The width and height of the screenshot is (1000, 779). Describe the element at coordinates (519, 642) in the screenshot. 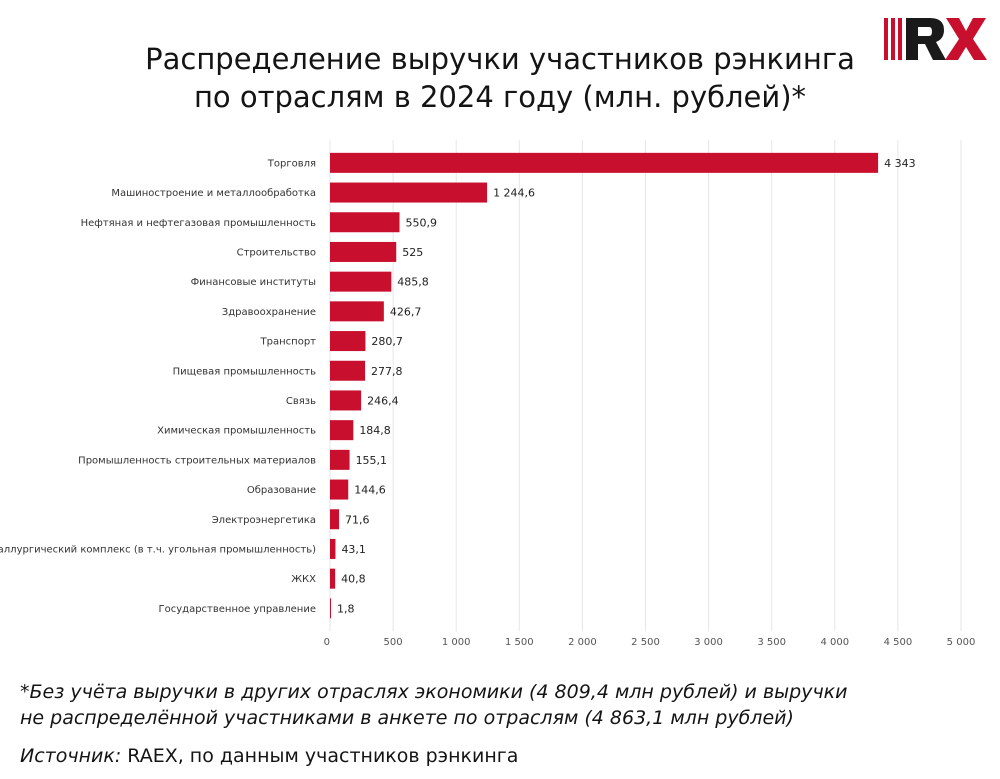

I see `x-tick-label: 1 500` at that location.